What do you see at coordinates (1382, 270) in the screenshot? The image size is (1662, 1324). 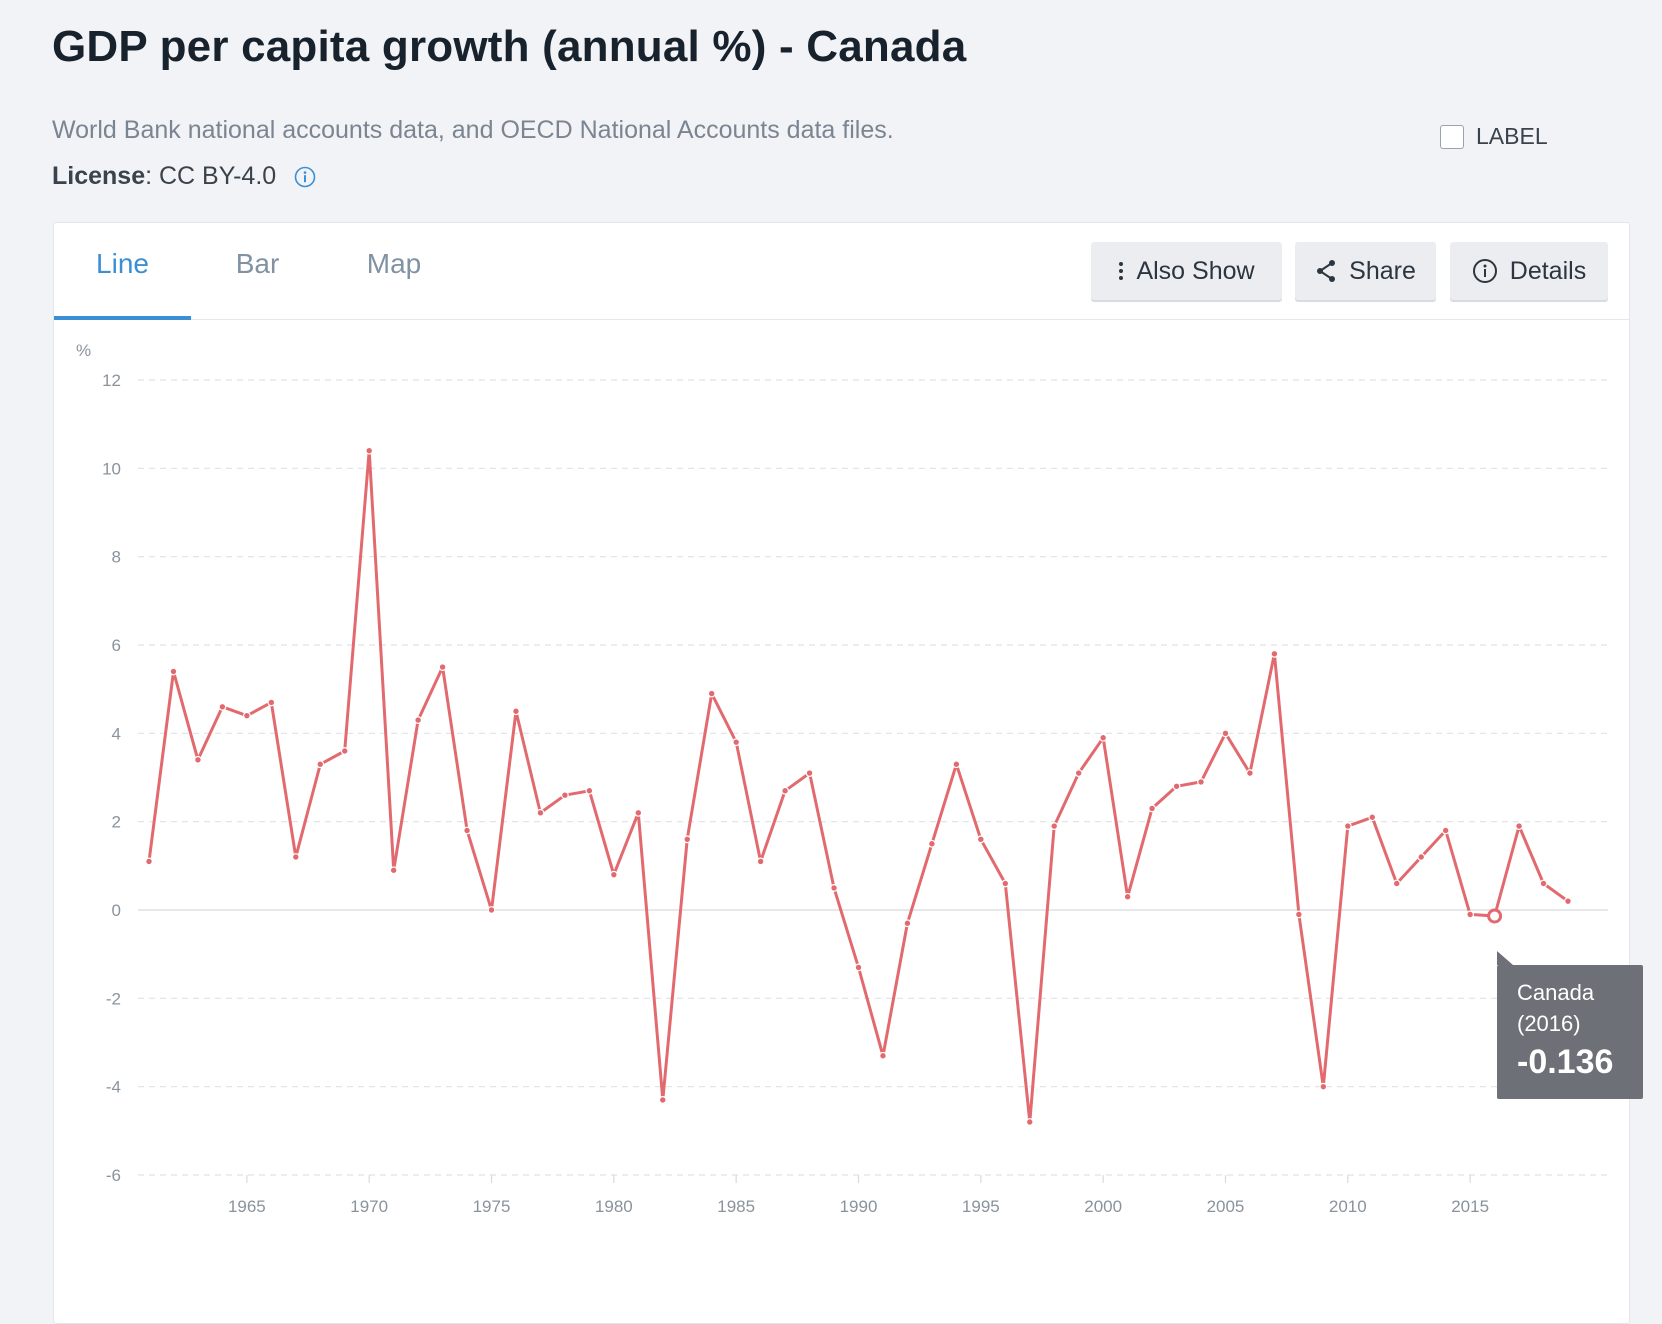 I see `share-label: Share` at bounding box center [1382, 270].